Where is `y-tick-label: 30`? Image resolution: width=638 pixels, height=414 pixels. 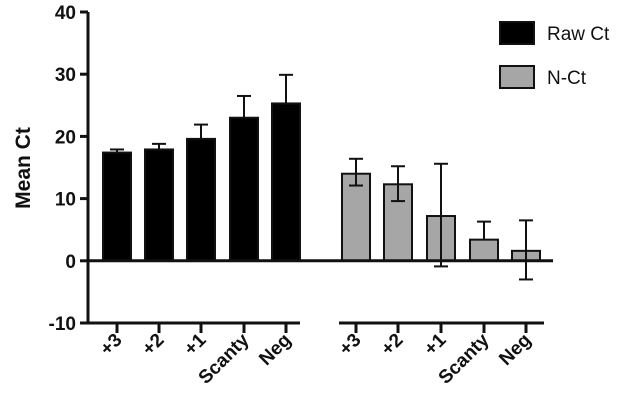
y-tick-label: 30 is located at coordinates (65, 75).